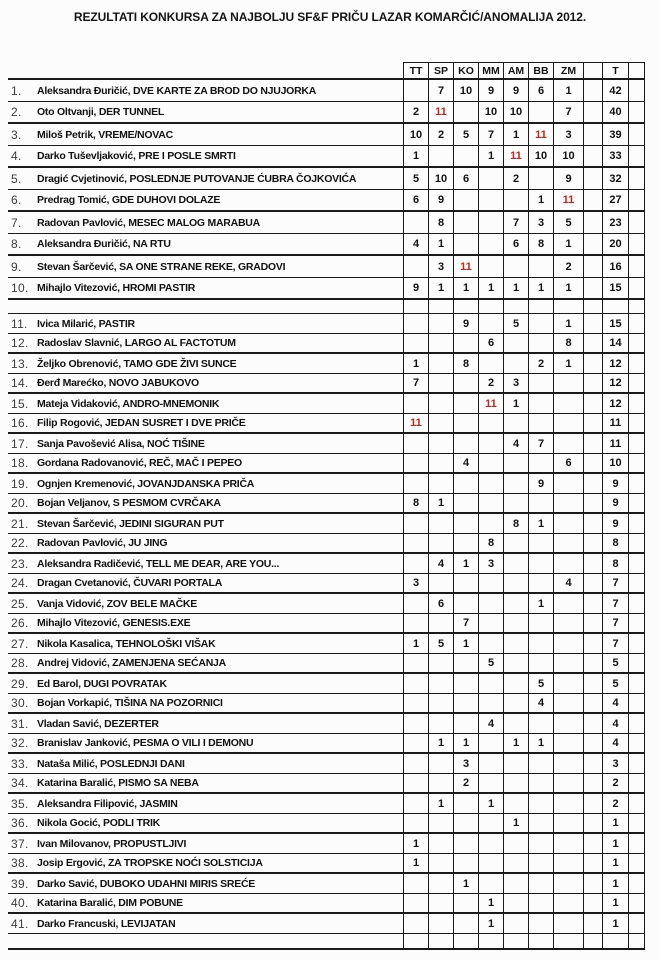 This screenshot has width=660, height=960. What do you see at coordinates (218, 941) in the screenshot?
I see `entry-cell` at bounding box center [218, 941].